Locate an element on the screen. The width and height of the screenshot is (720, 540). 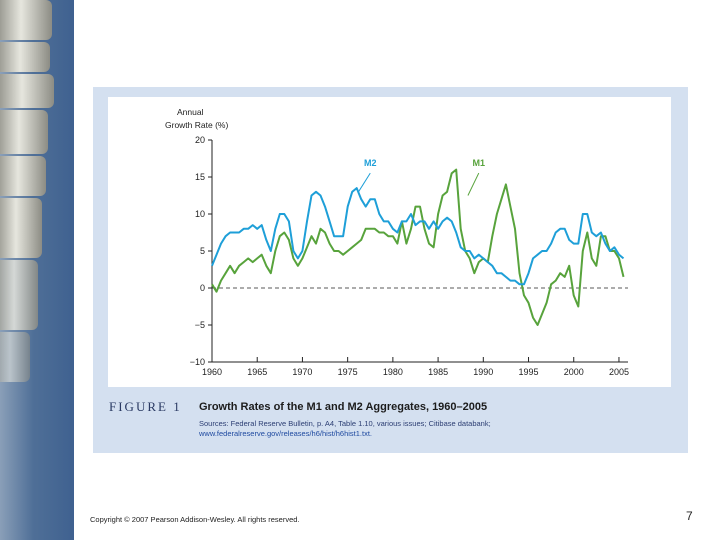
y-axis-label-line1: Annual is located at coordinates (190, 112).